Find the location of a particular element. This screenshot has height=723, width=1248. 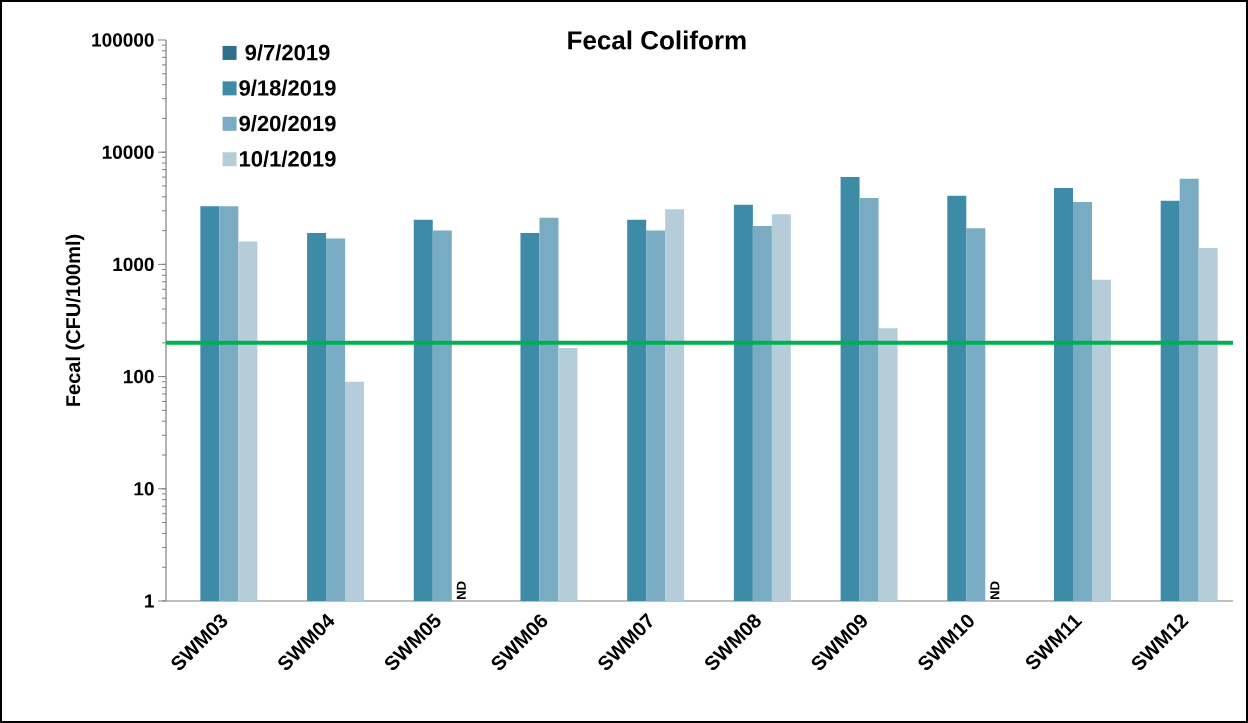

legend-label: 10/1/2019 is located at coordinates (287, 158).